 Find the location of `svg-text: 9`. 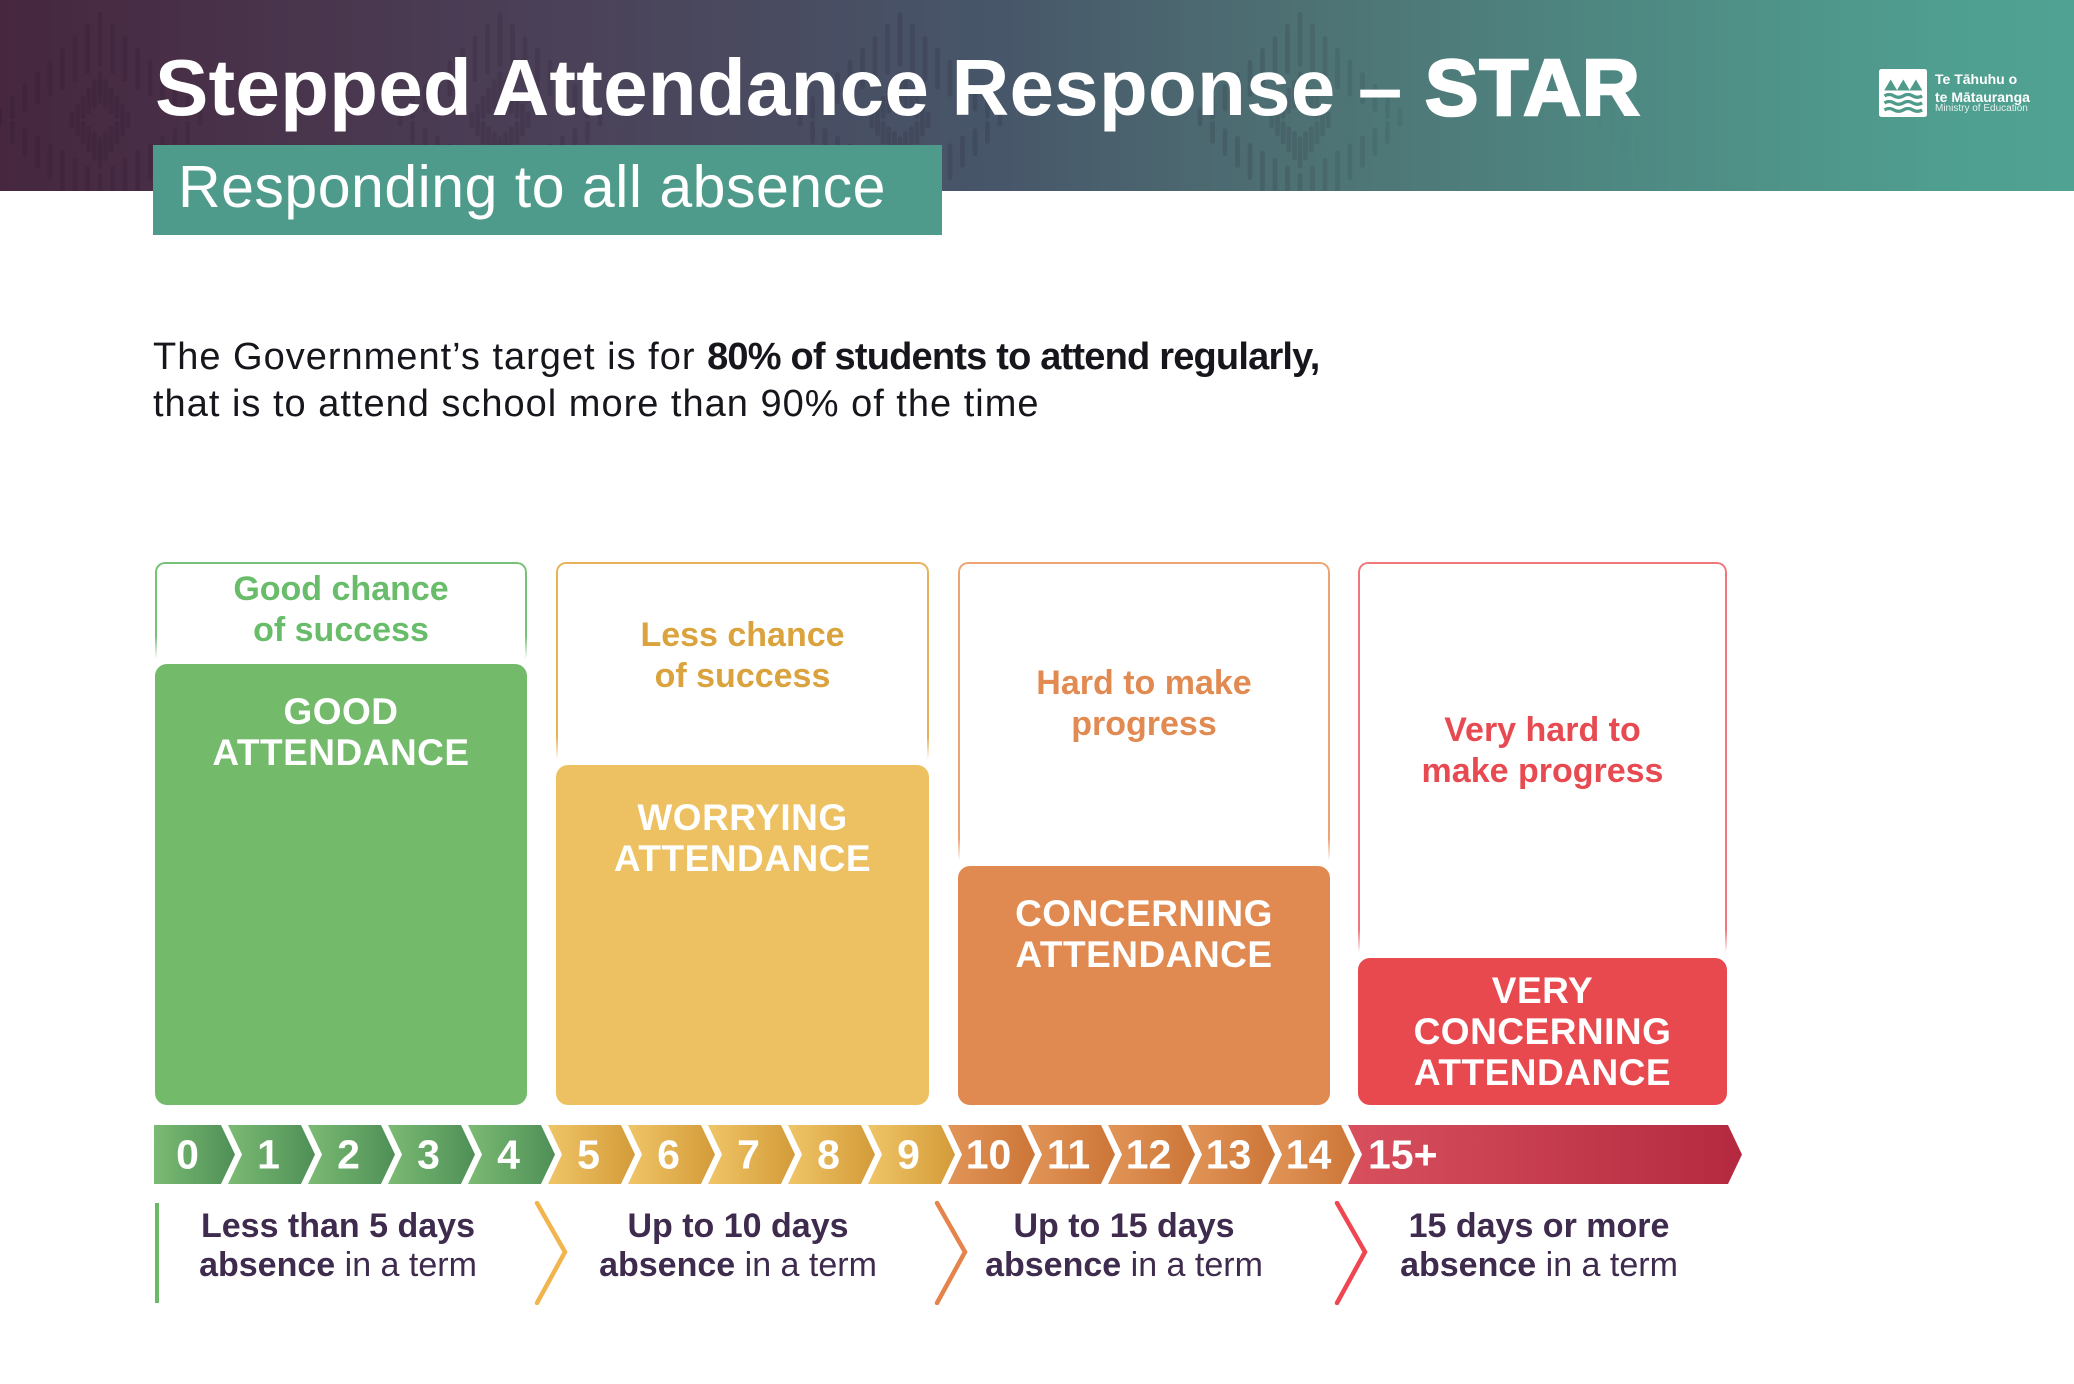

svg-text: 9 is located at coordinates (908, 1155).